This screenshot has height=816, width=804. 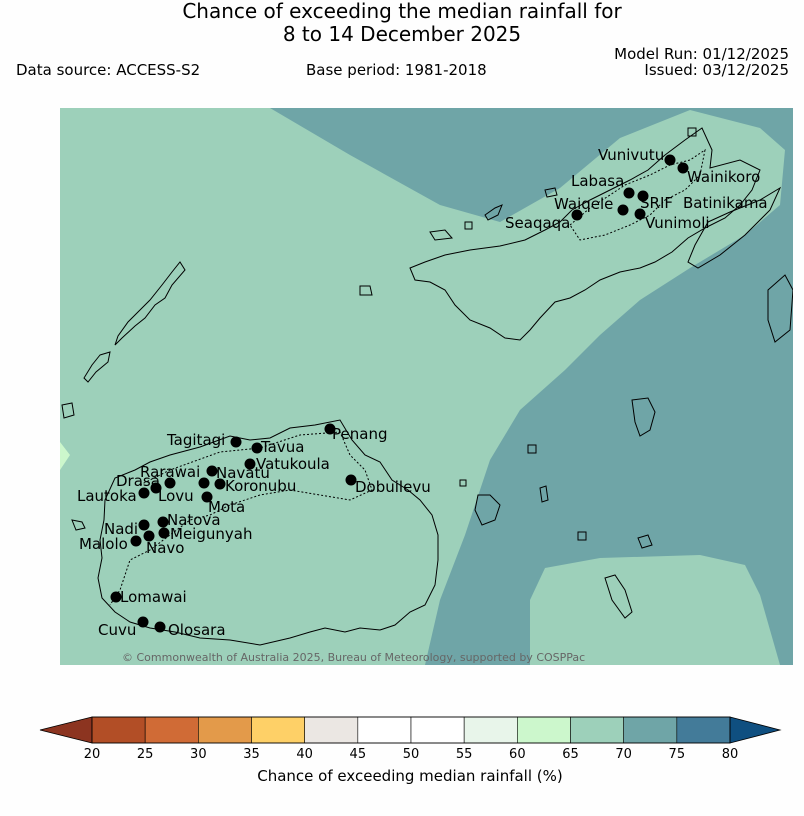 What do you see at coordinates (725, 203) in the screenshot?
I see `station-label: Batinikama` at bounding box center [725, 203].